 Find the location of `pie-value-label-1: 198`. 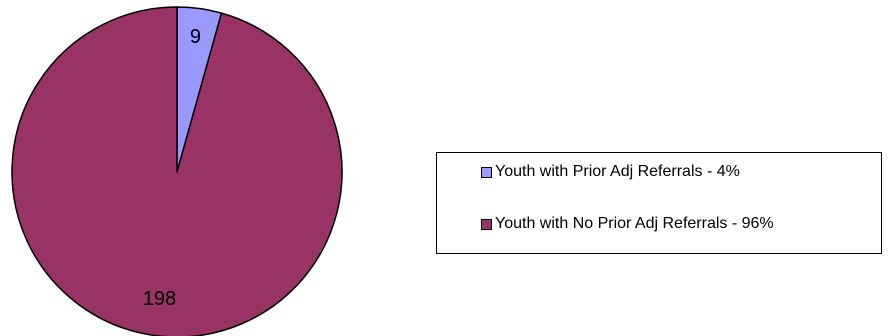

pie-value-label-1: 198 is located at coordinates (159, 299).